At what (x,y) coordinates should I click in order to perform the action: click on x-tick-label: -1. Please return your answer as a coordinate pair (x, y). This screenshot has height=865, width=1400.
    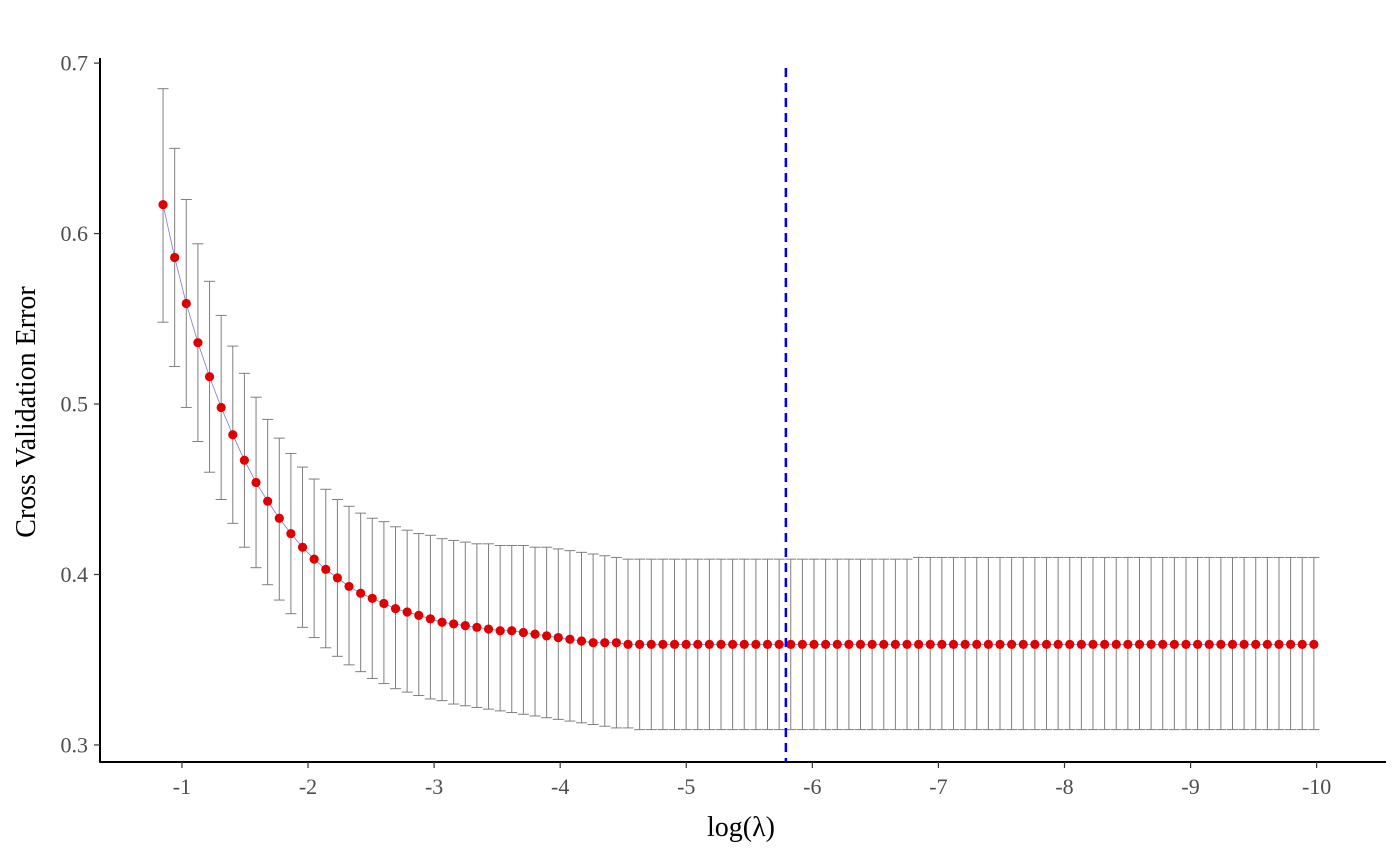
    Looking at the image, I should click on (182, 786).